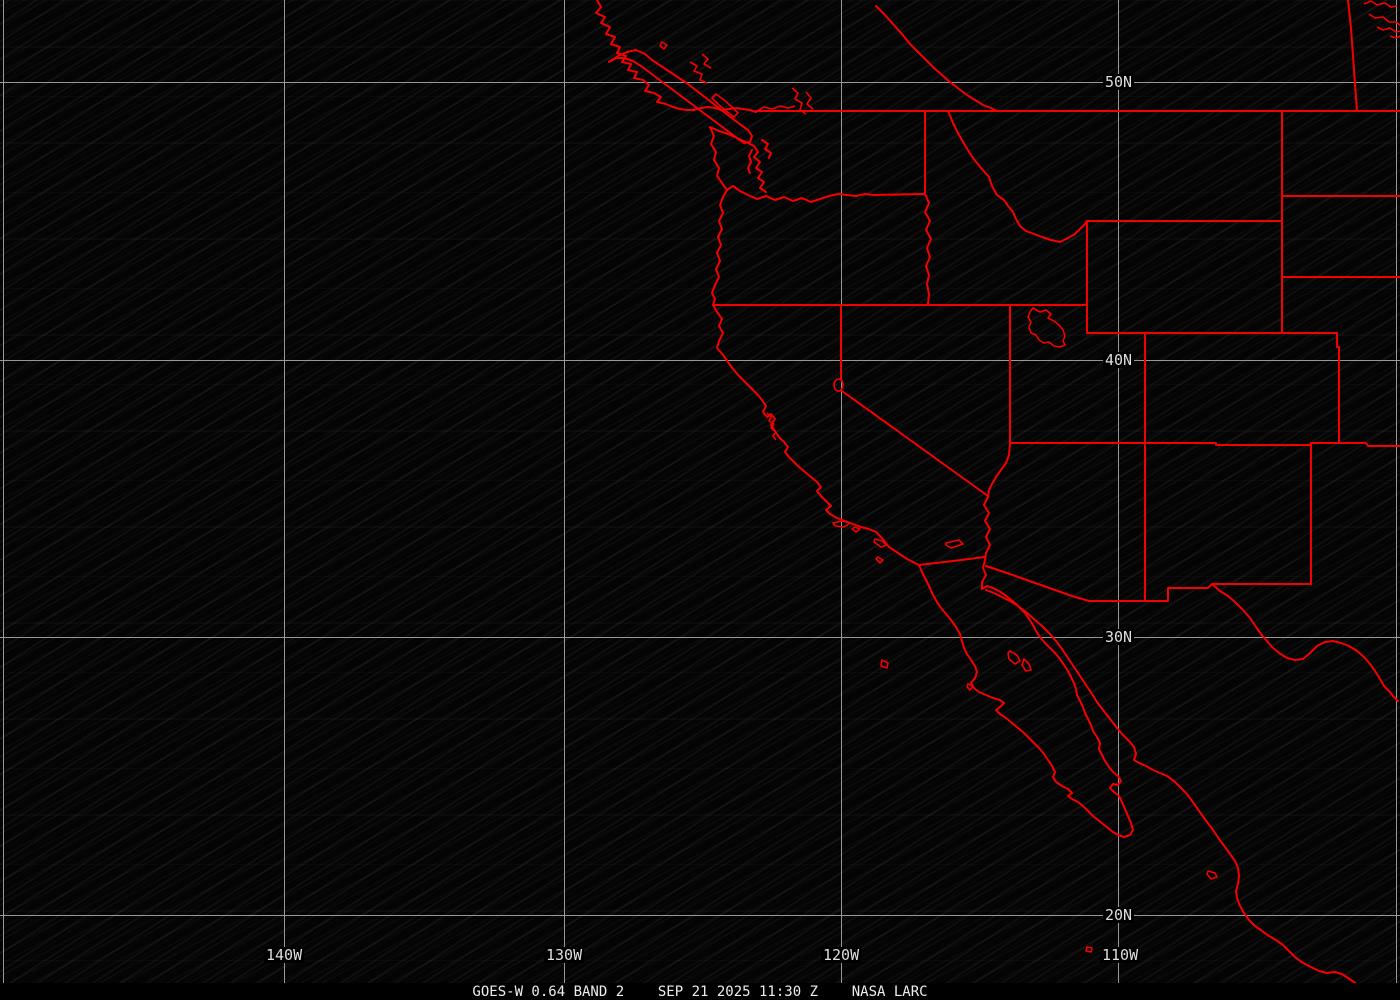 This screenshot has width=1400, height=1000. What do you see at coordinates (999, 470) in the screenshot?
I see `nv-az-border-path` at bounding box center [999, 470].